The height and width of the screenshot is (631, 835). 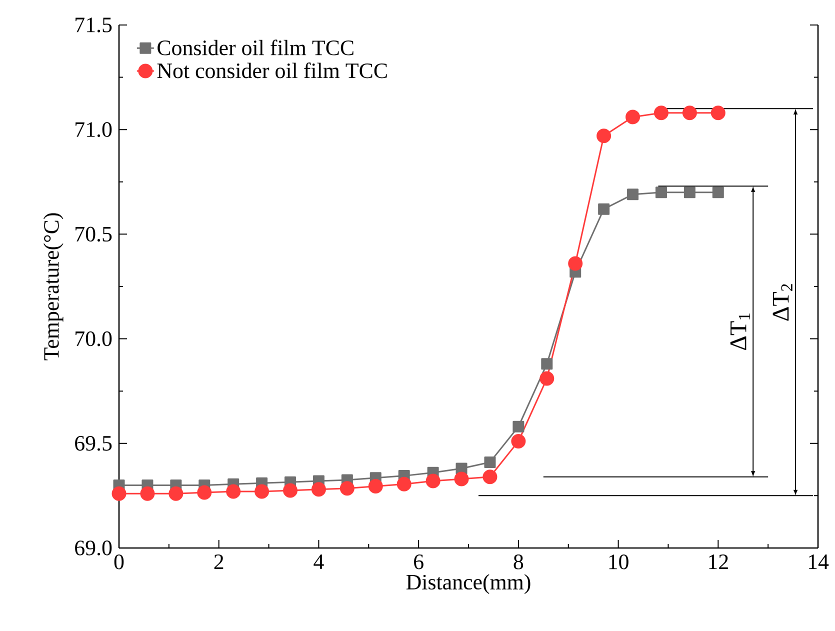 What do you see at coordinates (519, 562) in the screenshot?
I see `x-tick-label: 8` at bounding box center [519, 562].